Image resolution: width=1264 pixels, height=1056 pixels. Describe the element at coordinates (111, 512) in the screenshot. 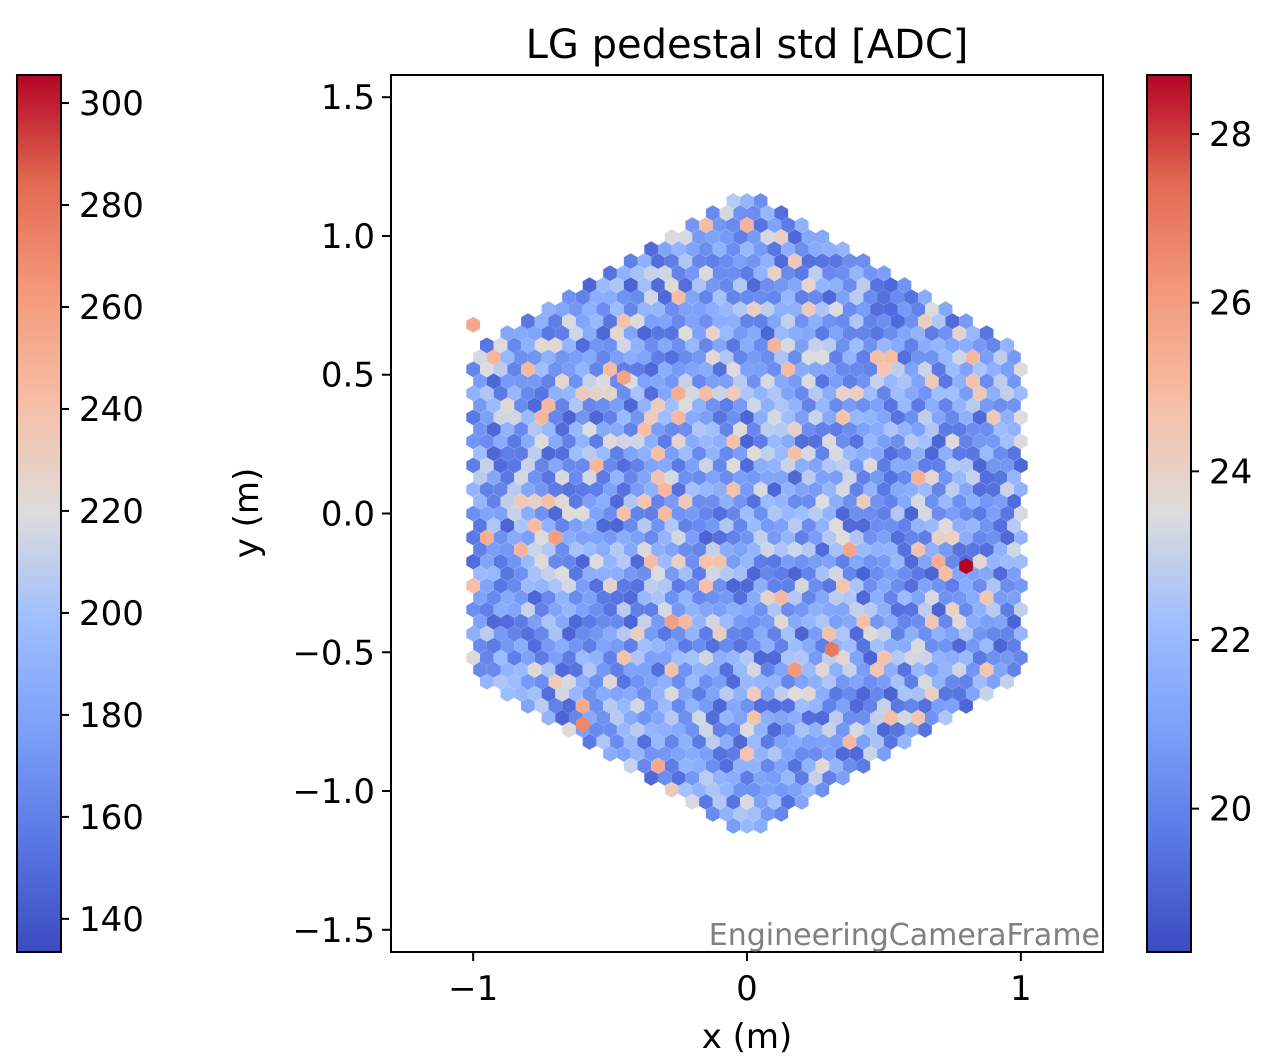

I see `colorbar-tick-label: 220` at that location.